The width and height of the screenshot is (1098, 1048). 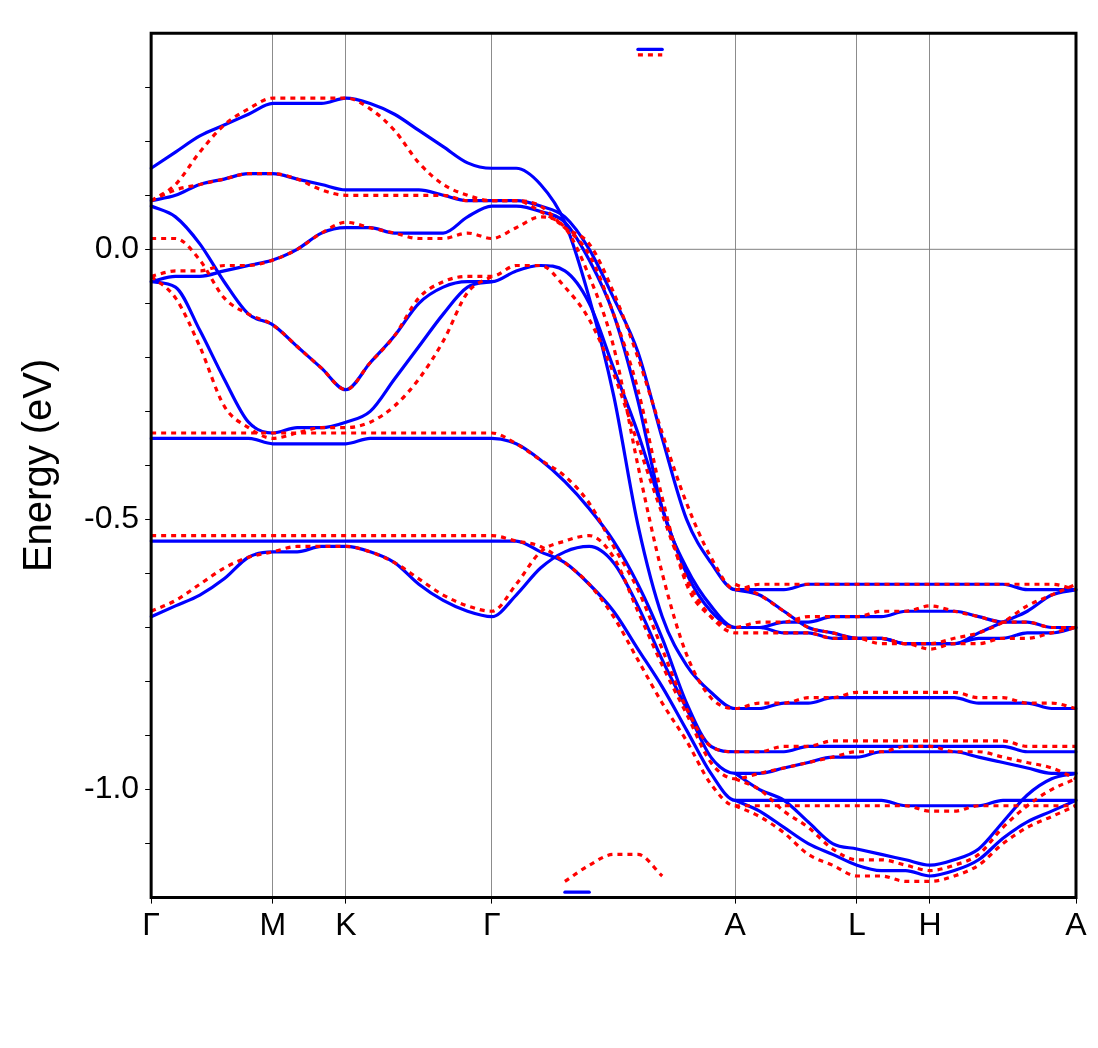 What do you see at coordinates (112, 517) in the screenshot?
I see `y-tick-label: -0.5` at bounding box center [112, 517].